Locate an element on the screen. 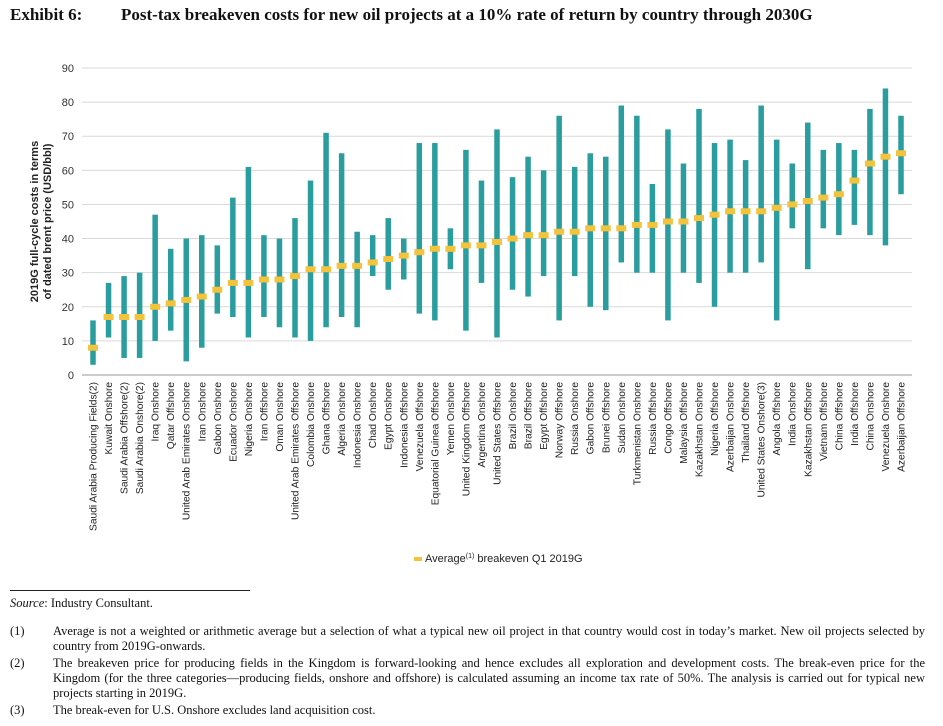 The width and height of the screenshot is (943, 726). y-tick-label: 20 is located at coordinates (68, 308).